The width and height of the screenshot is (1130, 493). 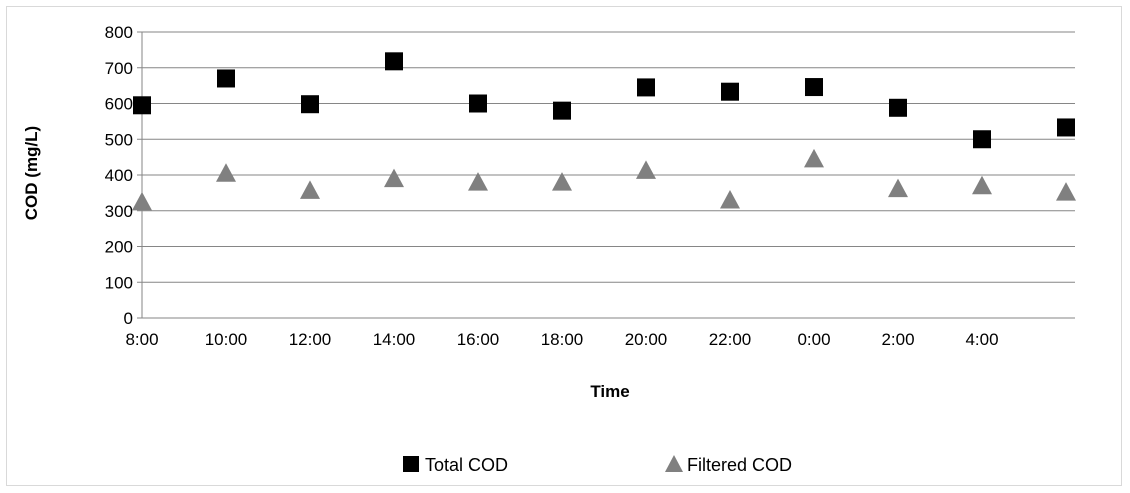 I want to click on x-tick-label: 16:00, so click(x=478, y=339).